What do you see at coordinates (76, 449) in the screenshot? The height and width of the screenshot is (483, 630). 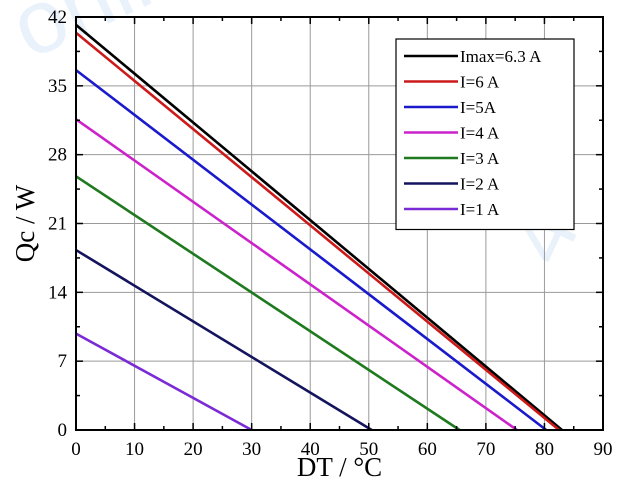 I see `x-tick-label: 0` at bounding box center [76, 449].